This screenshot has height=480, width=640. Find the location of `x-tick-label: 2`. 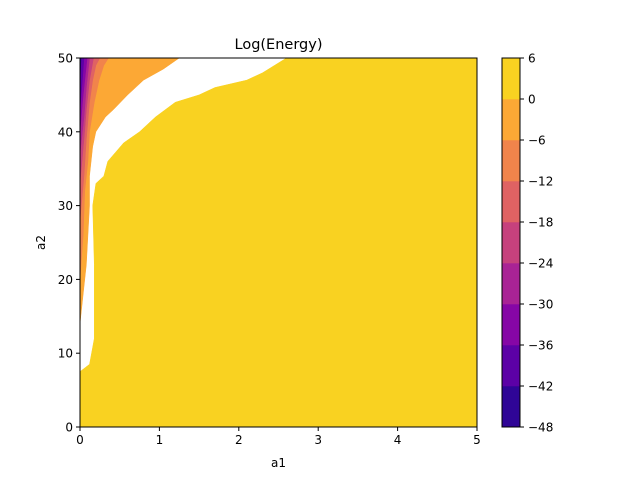

x-tick-label: 2 is located at coordinates (239, 440).